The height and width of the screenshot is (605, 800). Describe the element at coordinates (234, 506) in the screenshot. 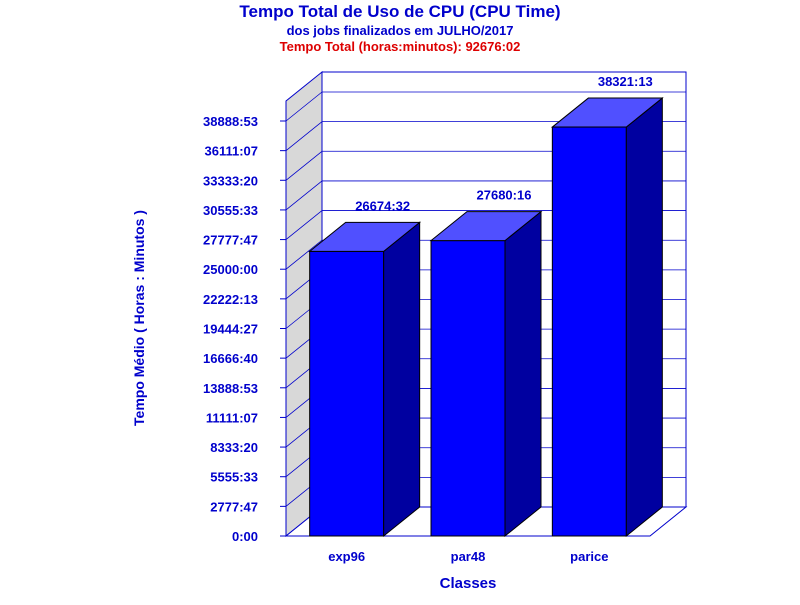

I see `y-tick-label: 2777:47` at that location.